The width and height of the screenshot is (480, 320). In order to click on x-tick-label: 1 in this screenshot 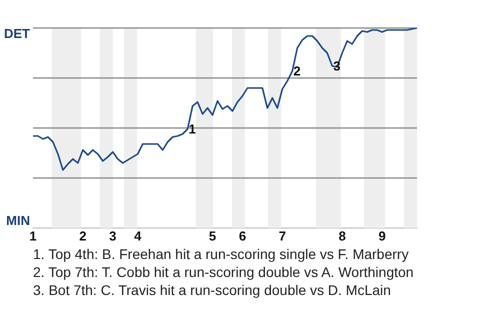, I will do `click(33, 236)`.